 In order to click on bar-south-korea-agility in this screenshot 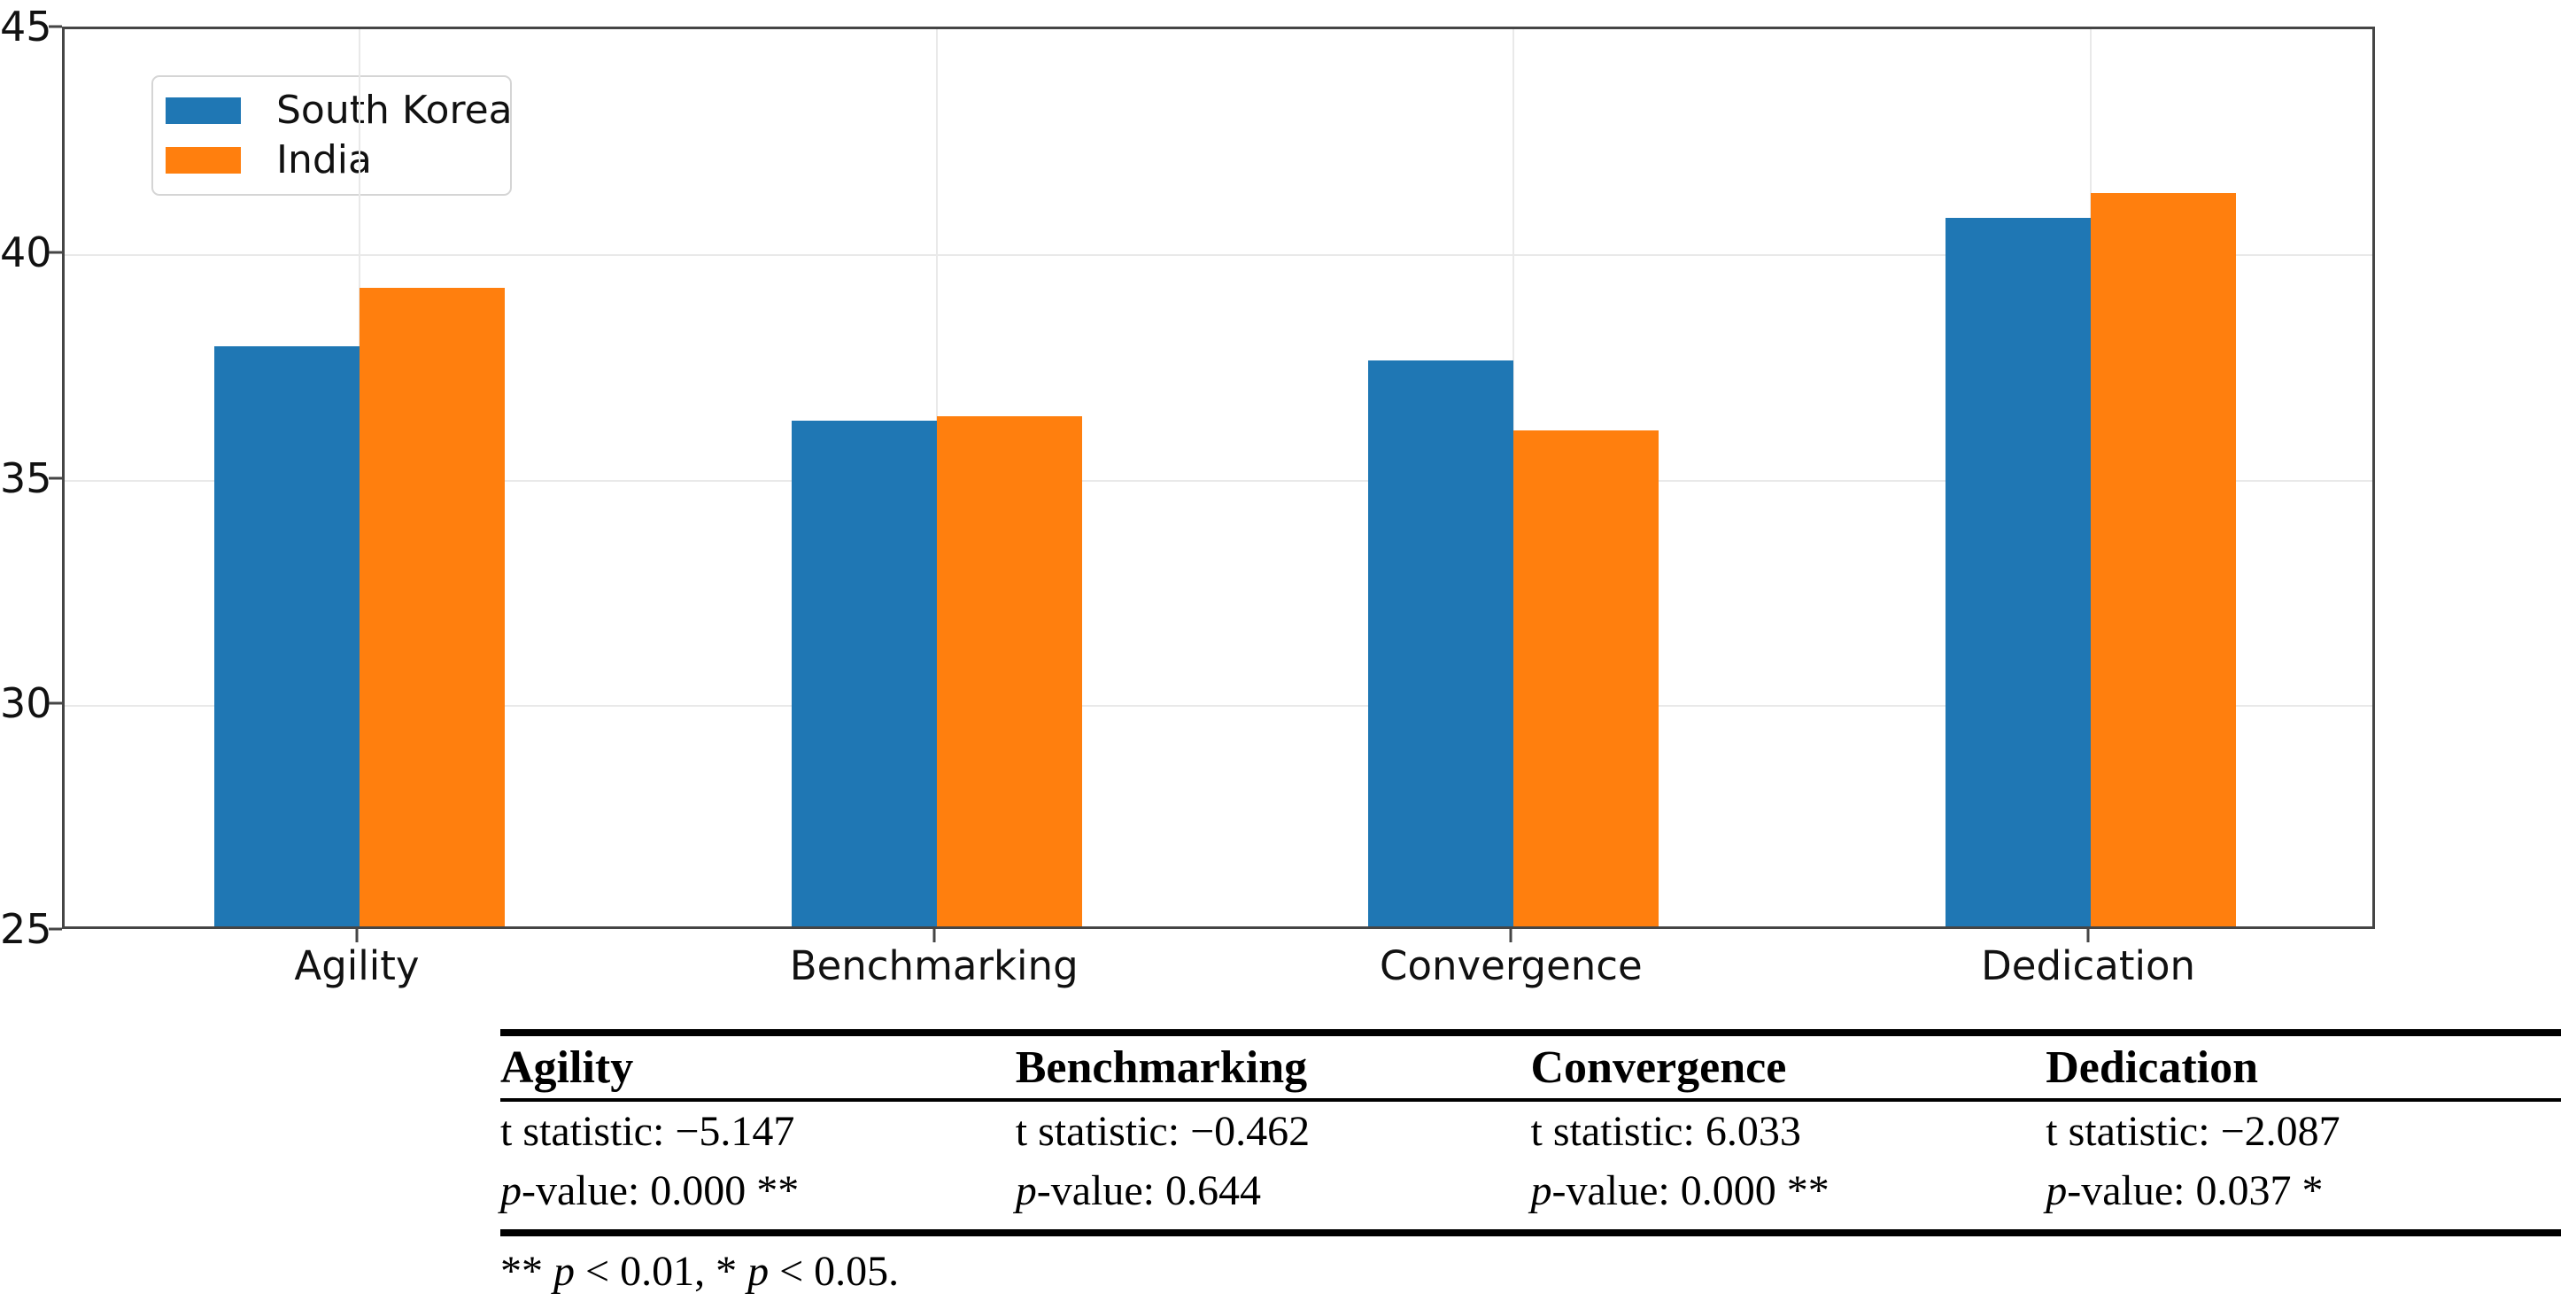, I will do `click(287, 636)`.